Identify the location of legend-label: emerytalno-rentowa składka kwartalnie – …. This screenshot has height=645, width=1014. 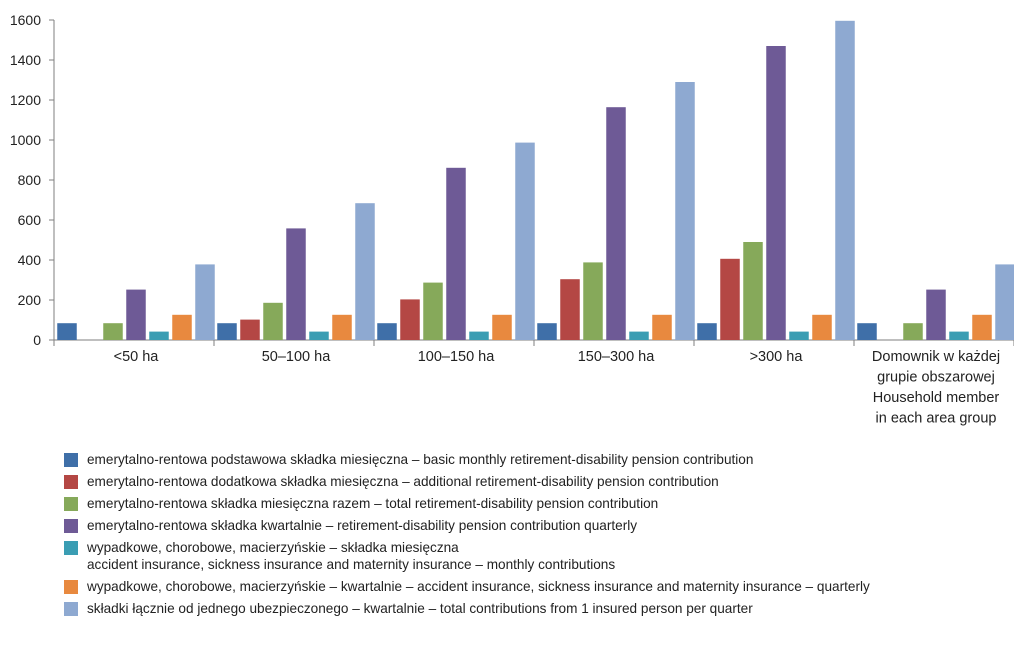
(362, 525).